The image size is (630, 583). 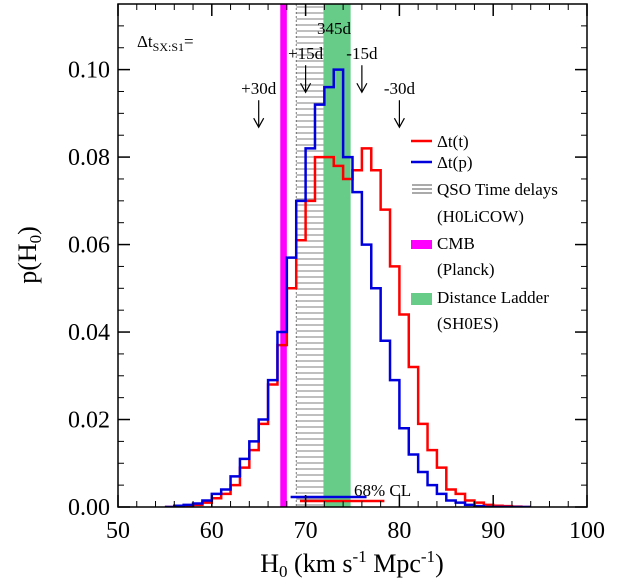 I want to click on x-tick-label: 50, so click(x=118, y=531).